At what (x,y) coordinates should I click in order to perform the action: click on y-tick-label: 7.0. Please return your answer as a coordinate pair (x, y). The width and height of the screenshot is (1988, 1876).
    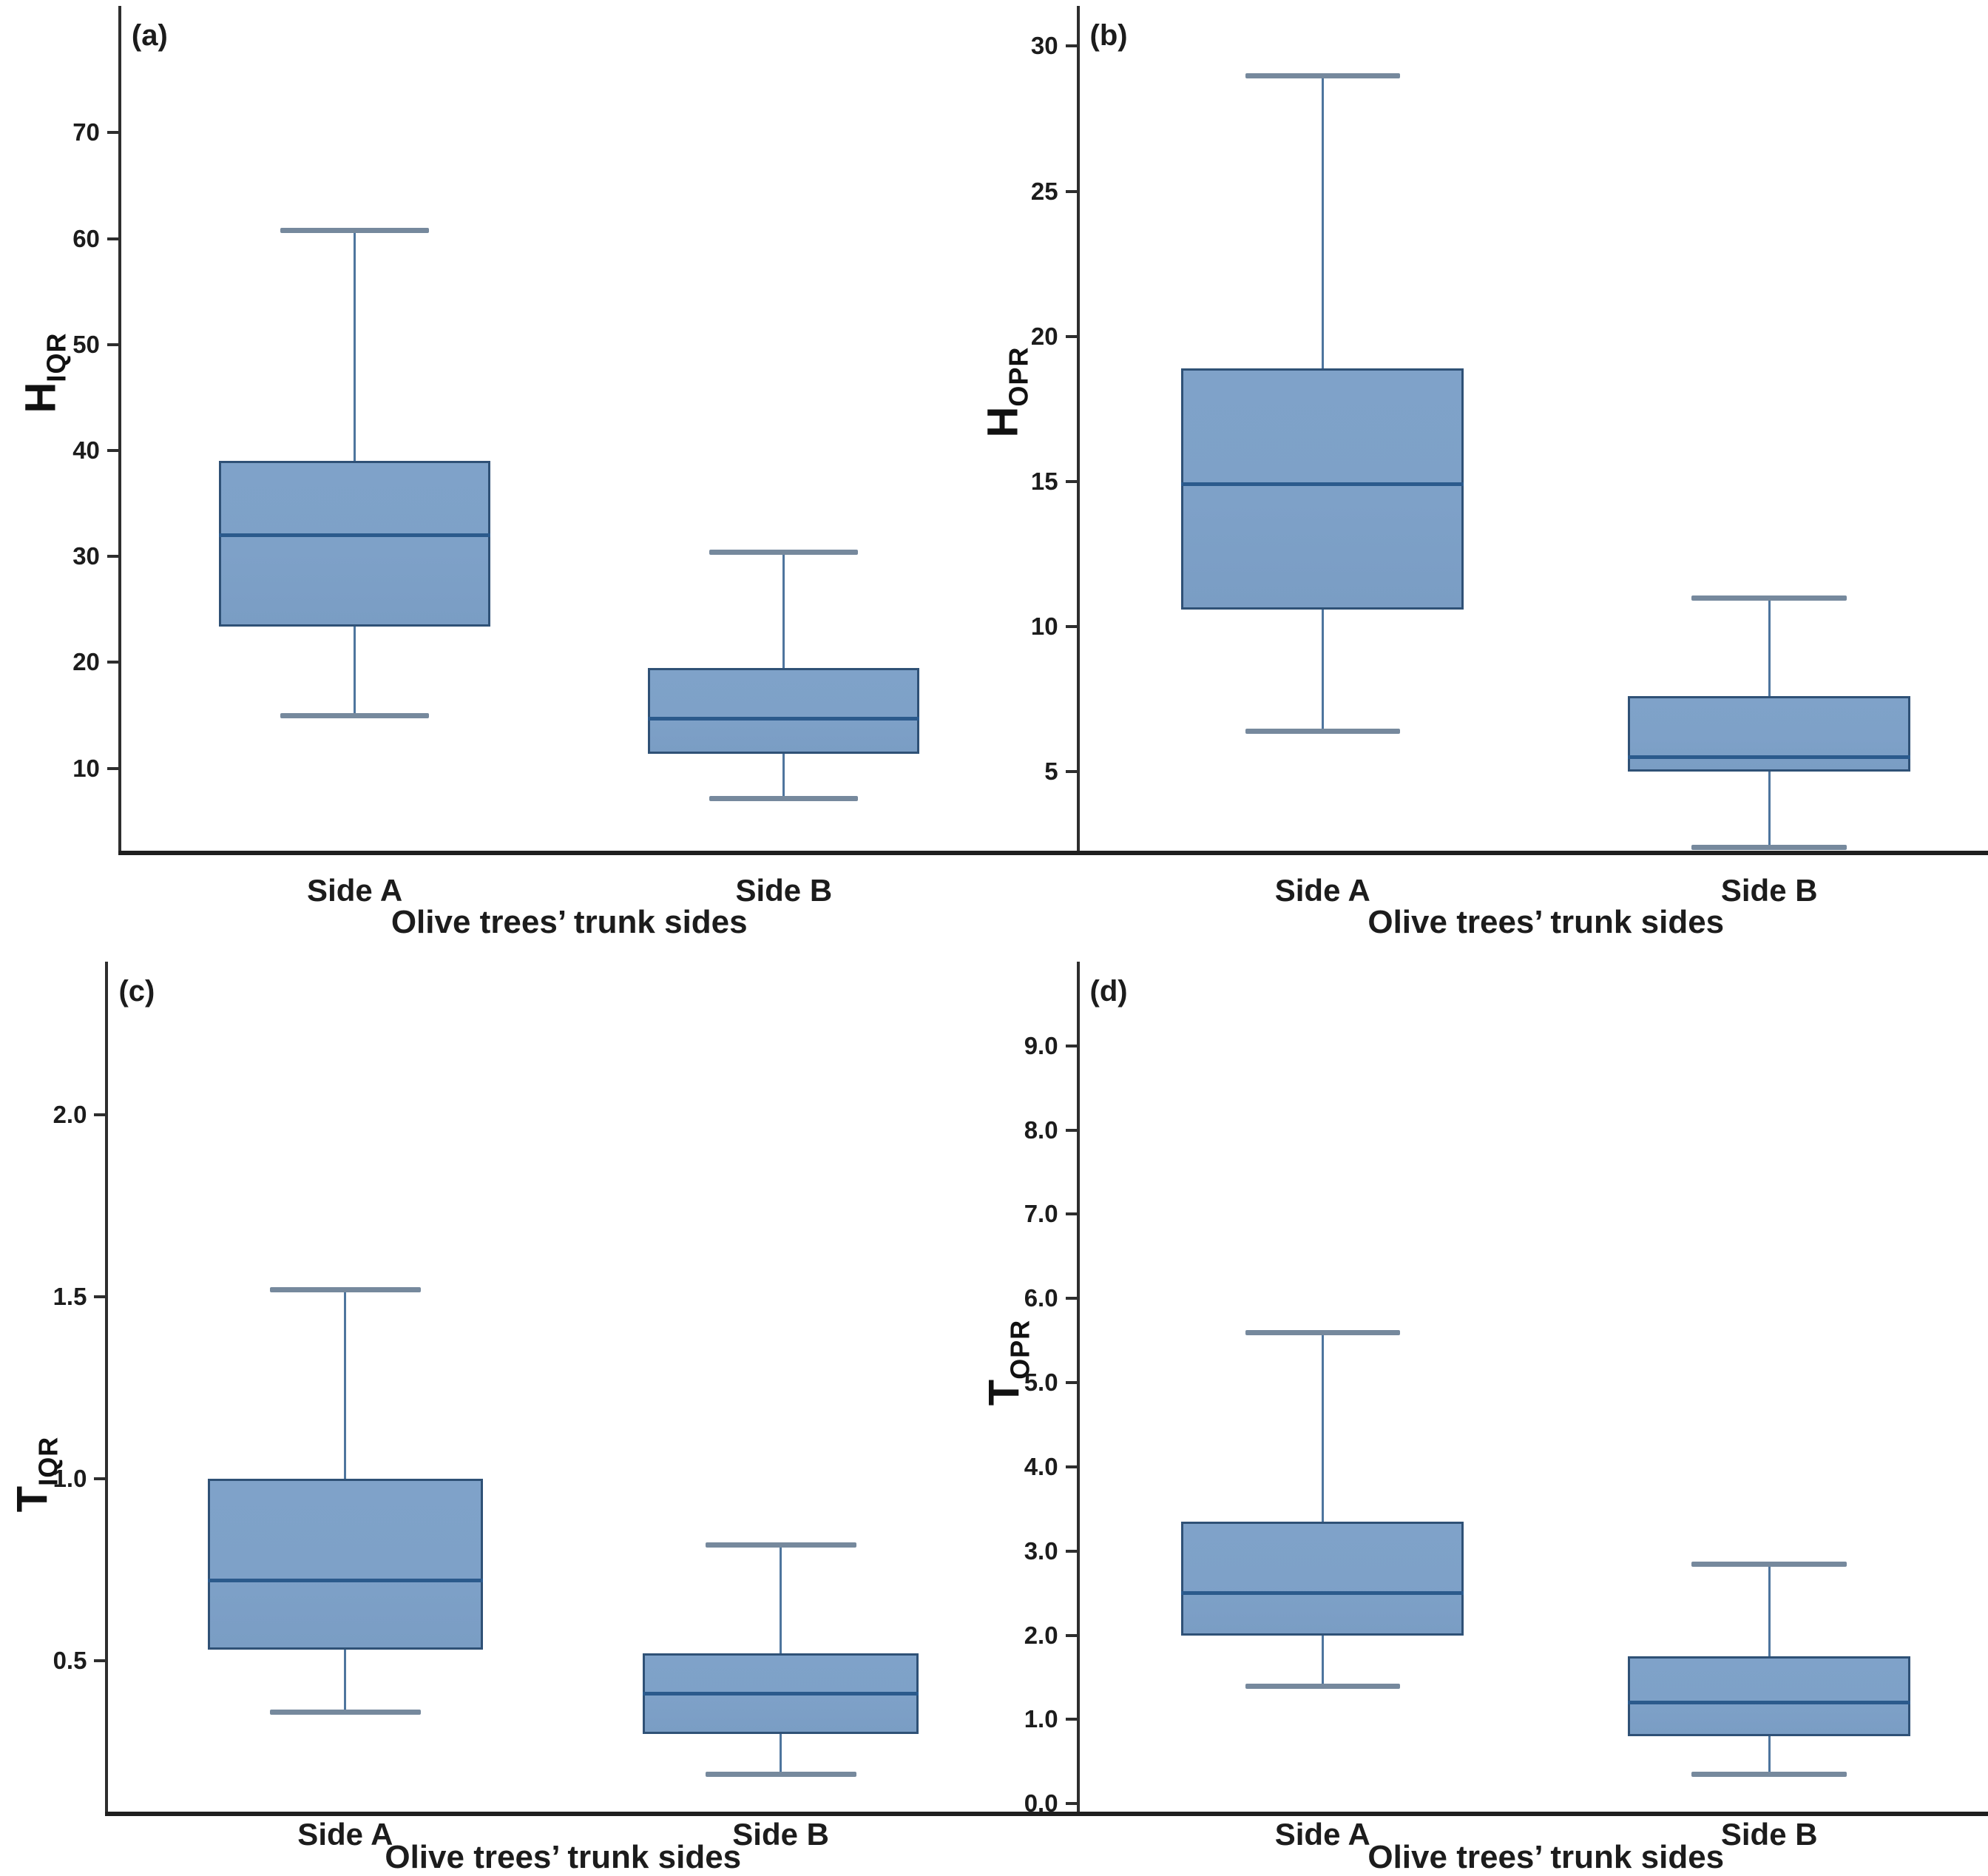
    Looking at the image, I should click on (1041, 1214).